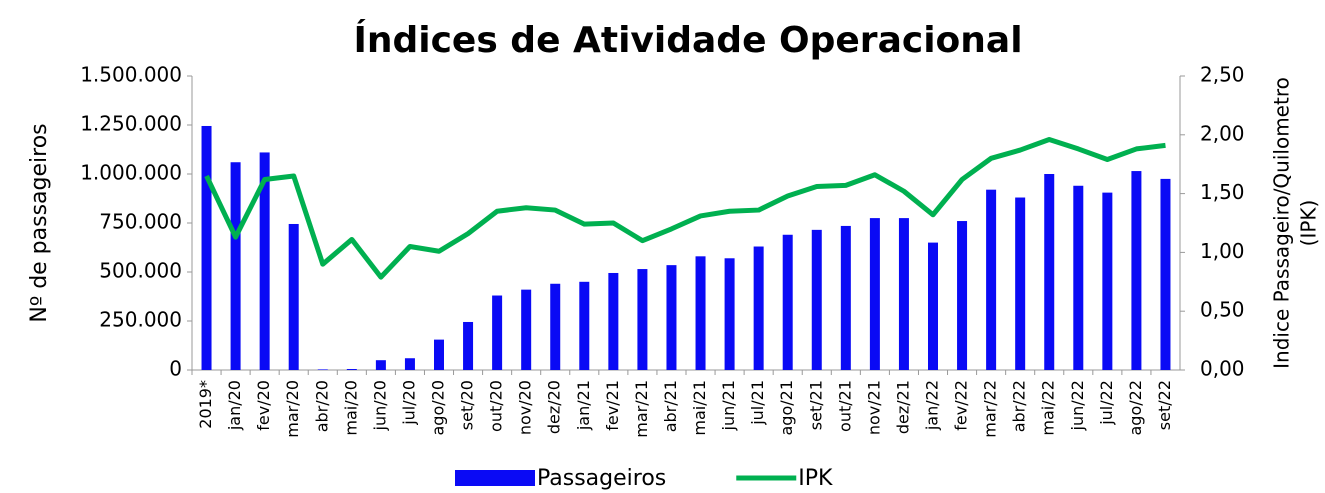  What do you see at coordinates (699, 408) in the screenshot?
I see `x-tick-label: mai/21` at bounding box center [699, 408].